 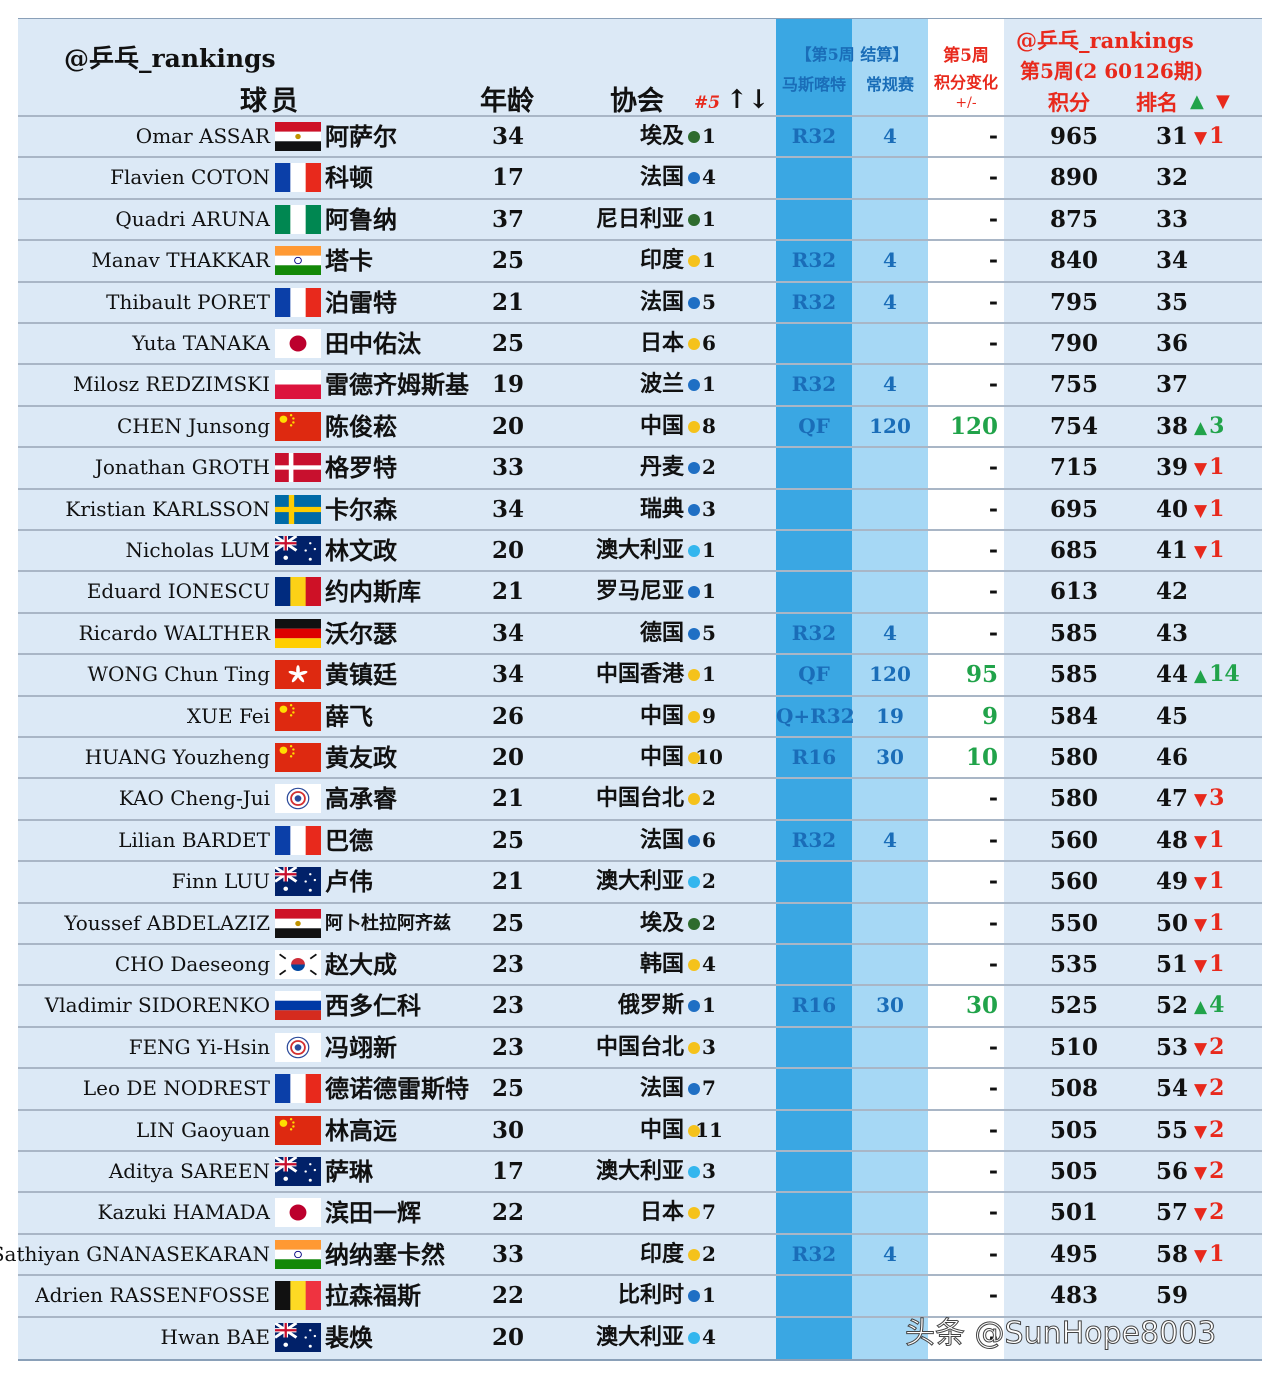 I want to click on korea-flag, so click(x=298, y=964).